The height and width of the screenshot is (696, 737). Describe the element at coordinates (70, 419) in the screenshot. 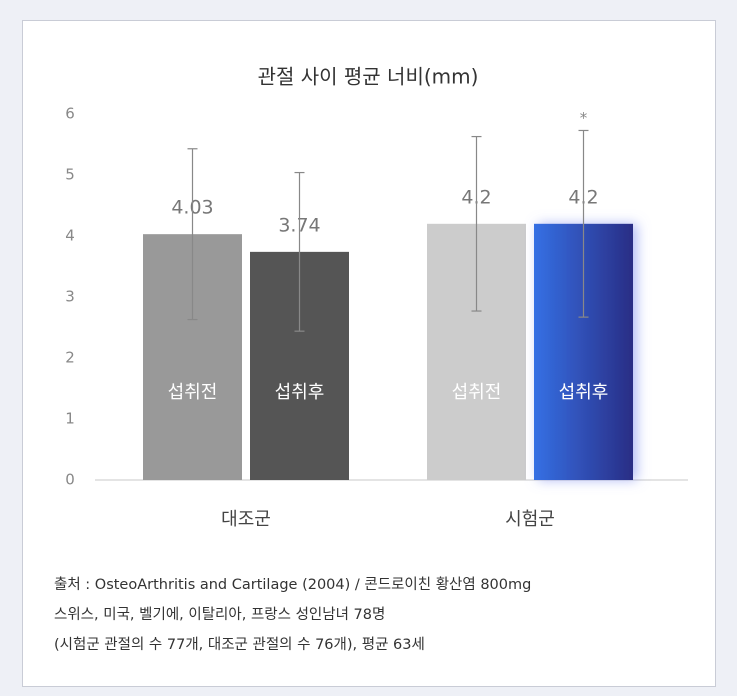

I see `y-tick-label: 1` at that location.